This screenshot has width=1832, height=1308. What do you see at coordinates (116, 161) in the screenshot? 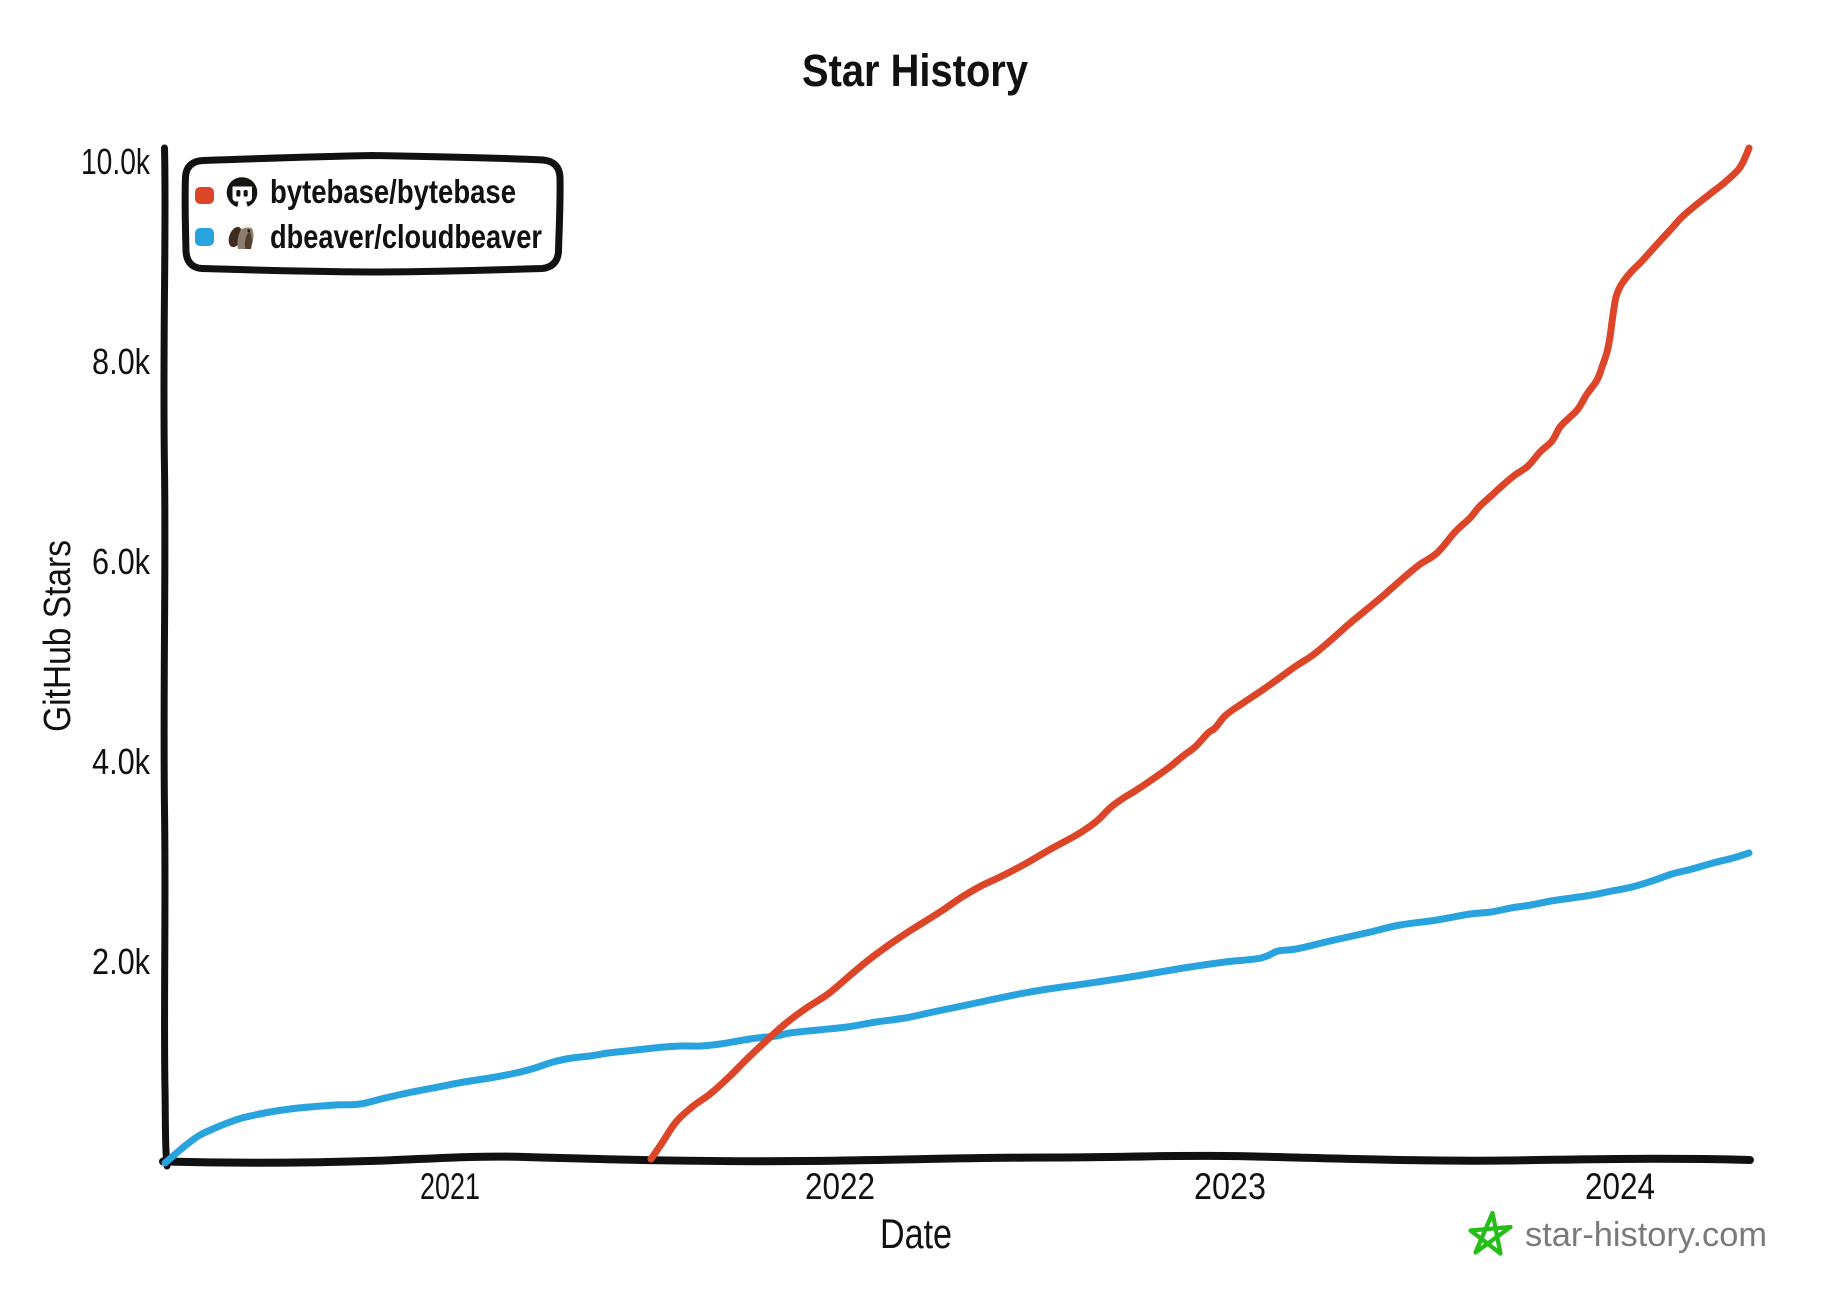
I see `svg-text: 10.0k` at bounding box center [116, 161].